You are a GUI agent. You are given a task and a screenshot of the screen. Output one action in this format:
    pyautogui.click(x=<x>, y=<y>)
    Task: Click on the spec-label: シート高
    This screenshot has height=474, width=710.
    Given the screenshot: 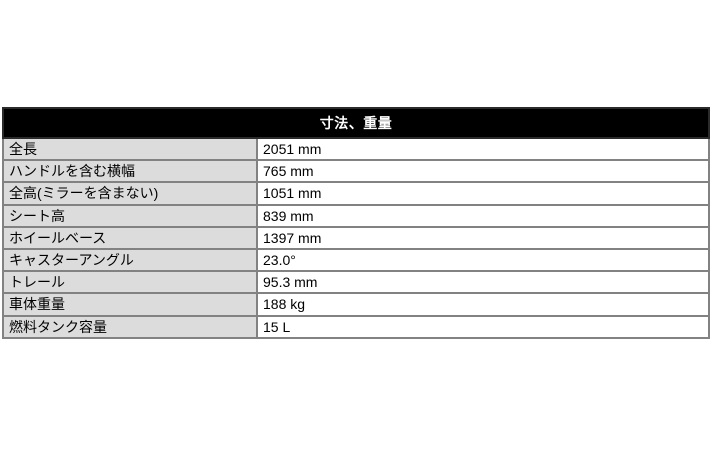 What is the action you would take?
    pyautogui.click(x=130, y=215)
    